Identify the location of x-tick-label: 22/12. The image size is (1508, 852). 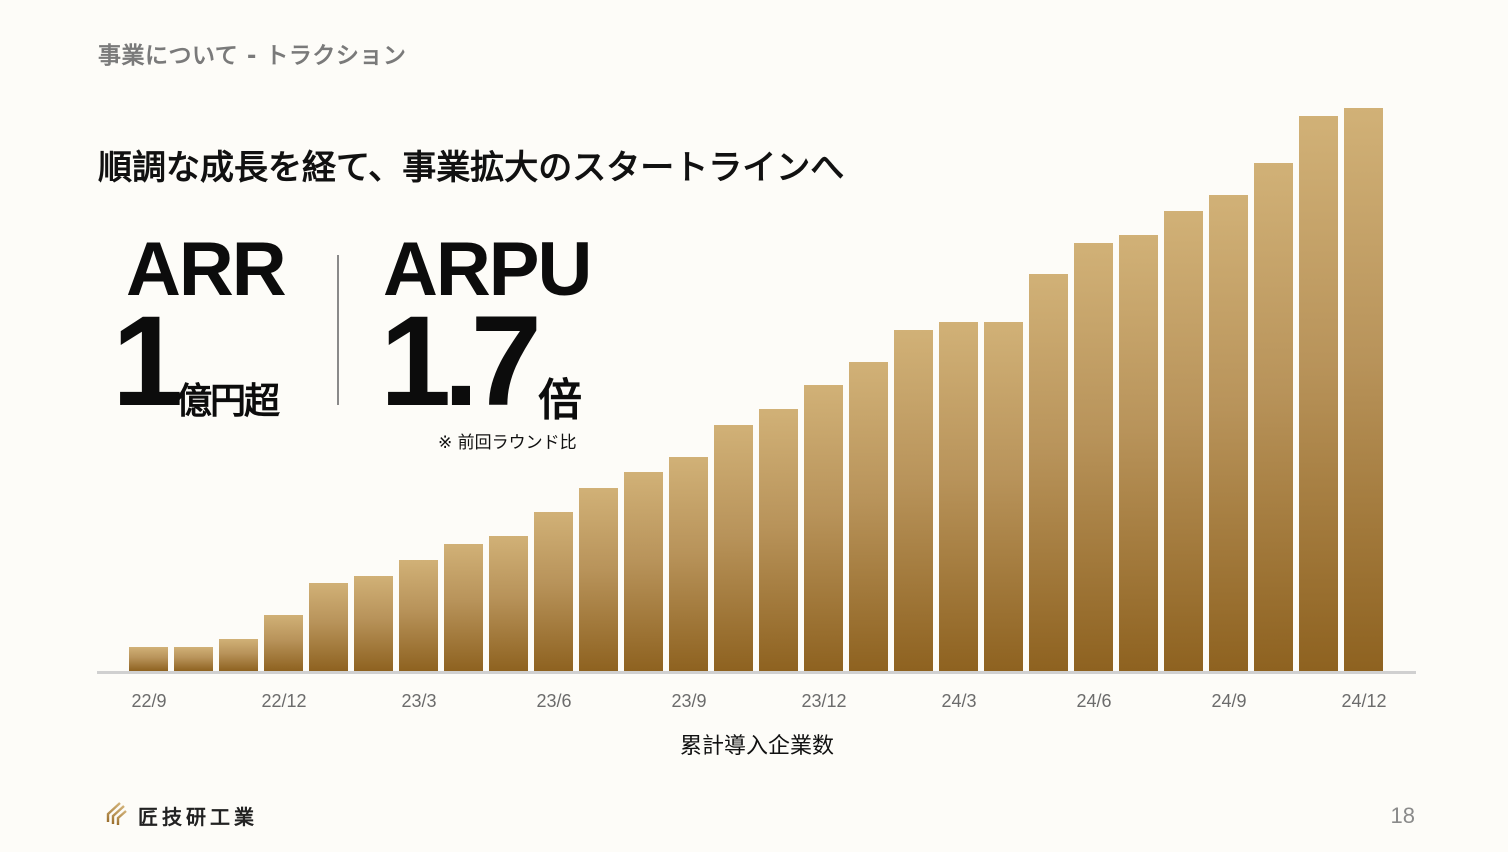
(284, 701).